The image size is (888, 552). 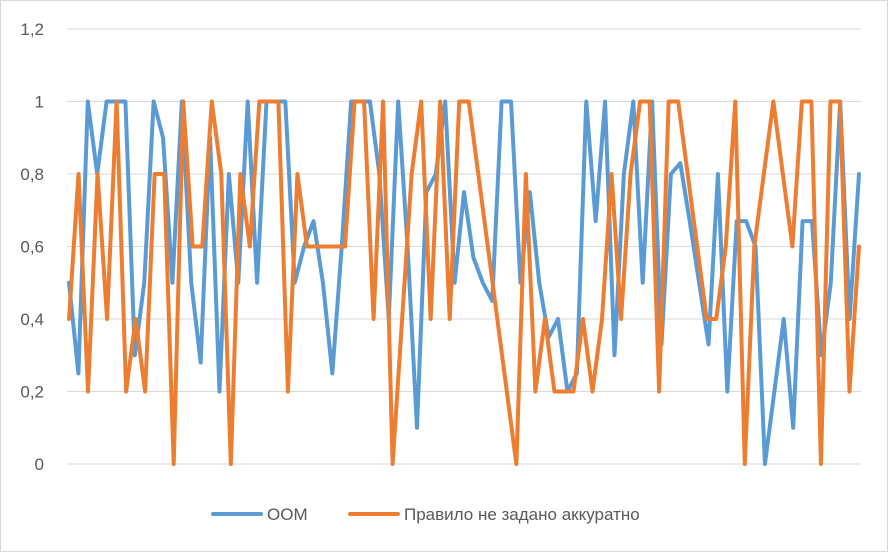 I want to click on legend-label-1: ООМ, so click(x=287, y=514).